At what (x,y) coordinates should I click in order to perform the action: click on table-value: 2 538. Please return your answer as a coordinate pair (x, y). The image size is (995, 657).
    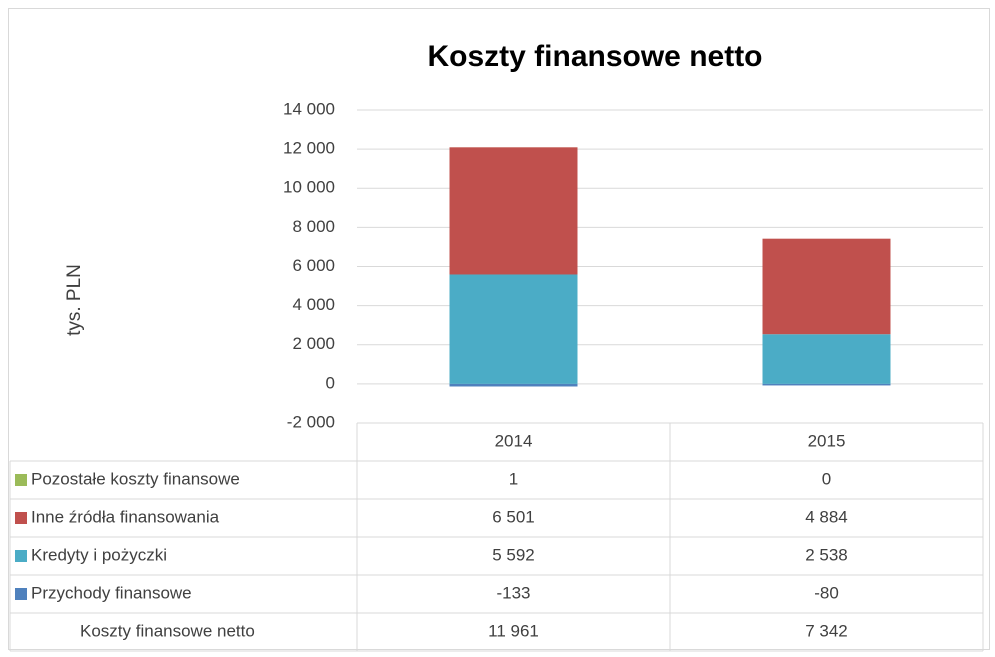
    Looking at the image, I should click on (826, 554).